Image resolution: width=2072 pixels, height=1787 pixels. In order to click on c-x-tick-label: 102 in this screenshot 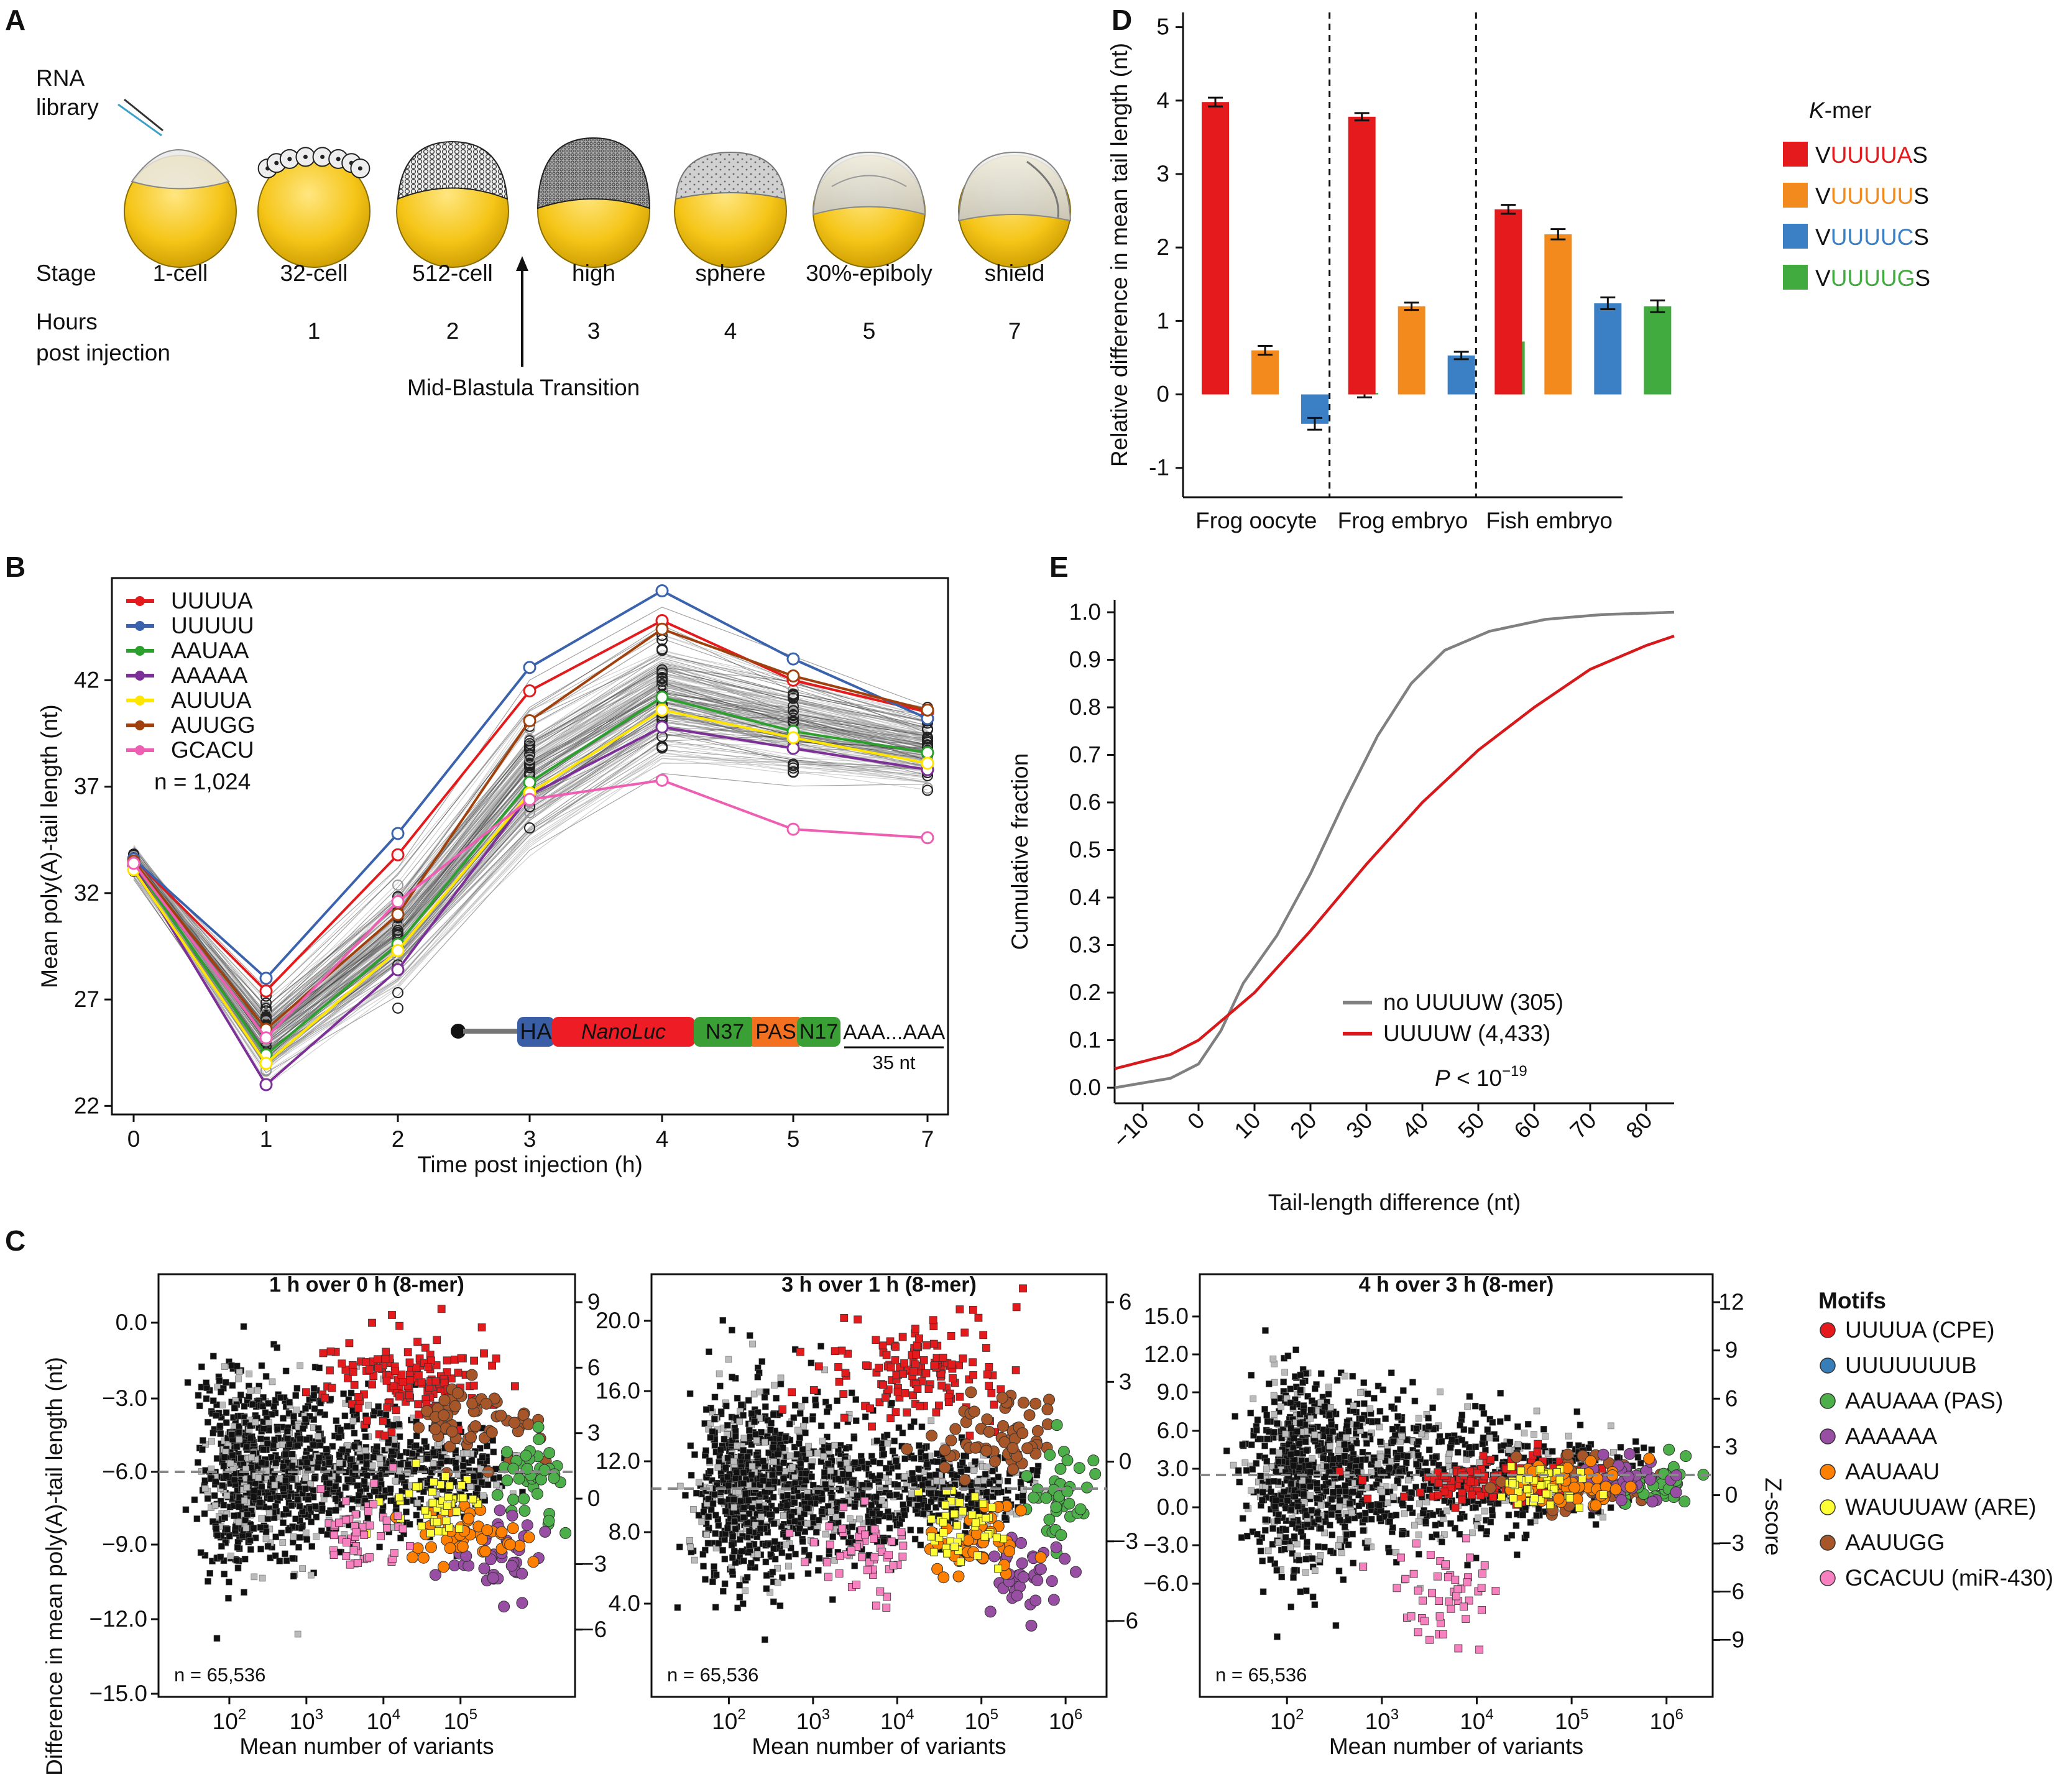, I will do `click(1287, 1720)`.